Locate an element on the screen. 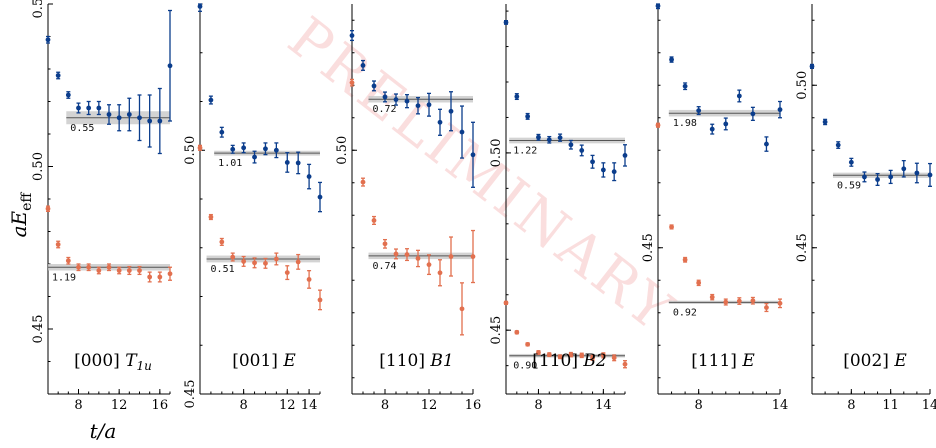 The image size is (936, 448). y-tick-label: 0.50 is located at coordinates (342, 150).